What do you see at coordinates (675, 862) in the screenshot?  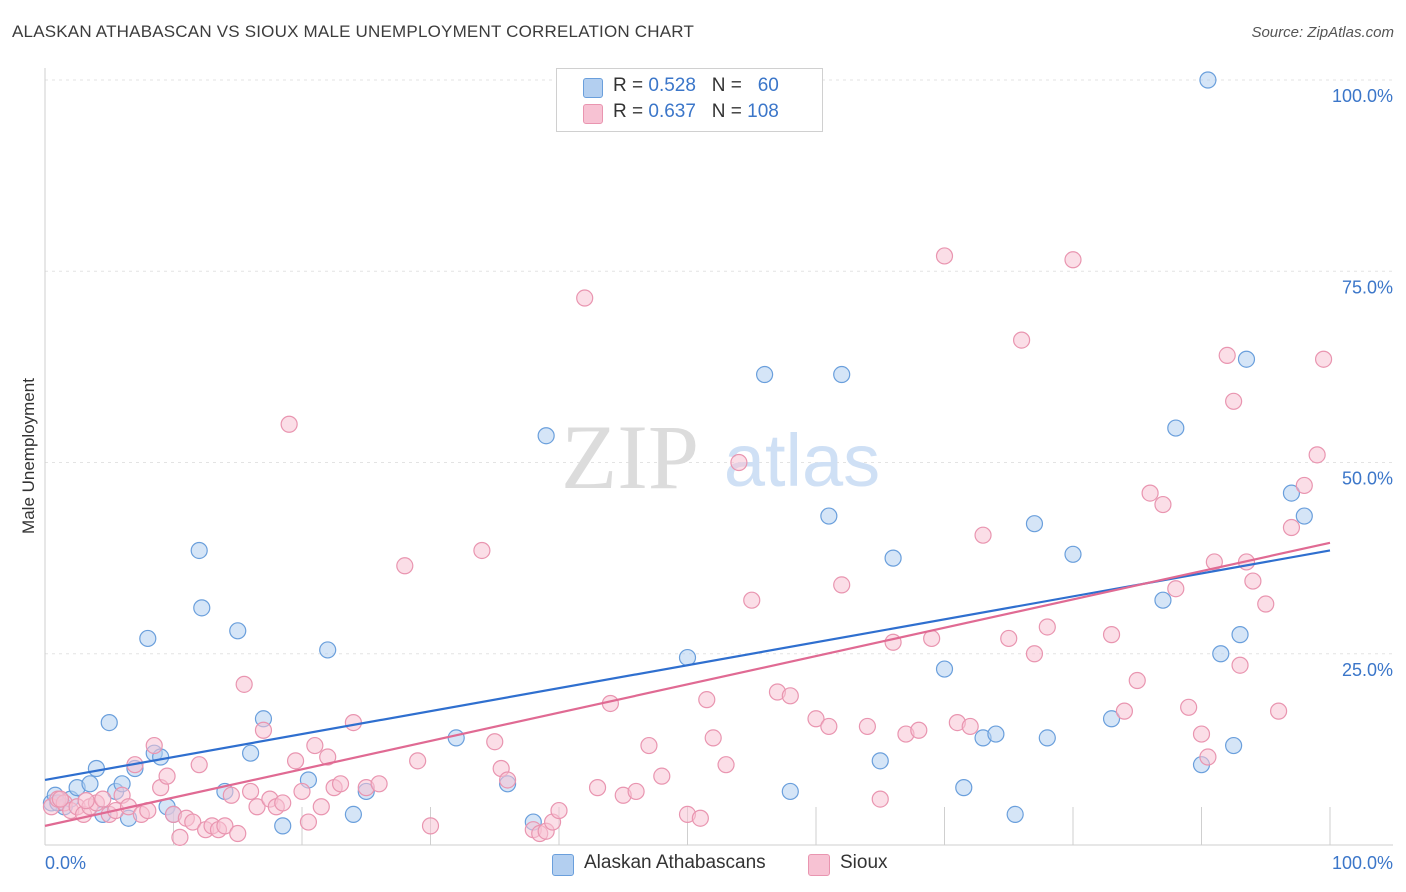 I see `legend-label: Alaskan Athabascans` at bounding box center [675, 862].